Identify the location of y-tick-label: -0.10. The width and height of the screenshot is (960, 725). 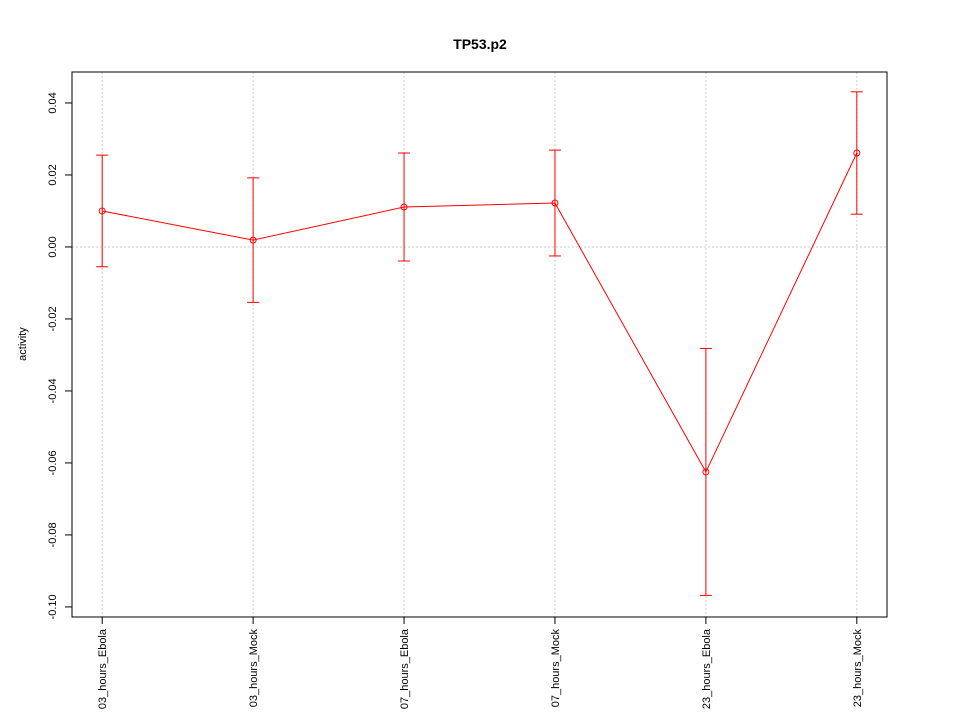
(53, 606).